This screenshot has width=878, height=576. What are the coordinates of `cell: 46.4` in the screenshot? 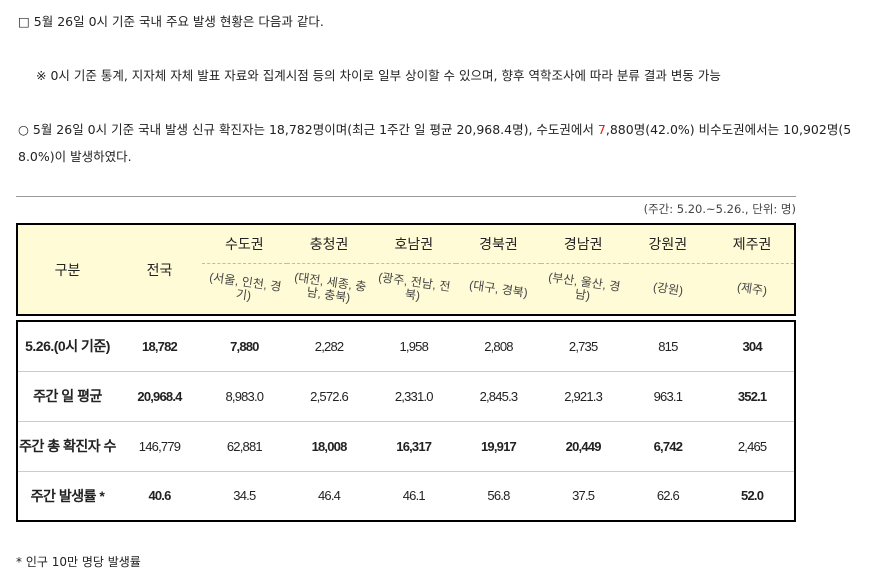 It's located at (329, 495).